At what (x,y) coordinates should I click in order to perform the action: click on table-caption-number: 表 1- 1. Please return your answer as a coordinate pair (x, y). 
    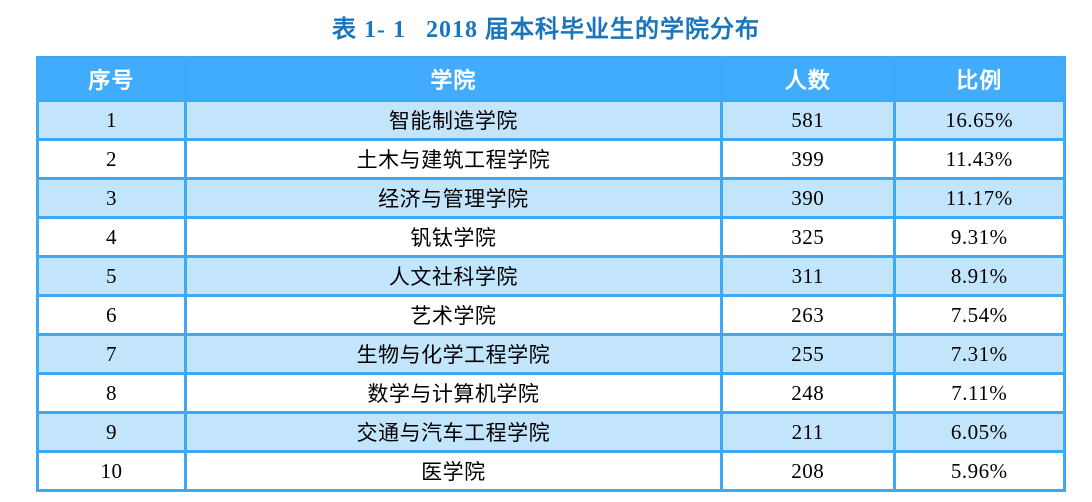
    Looking at the image, I should click on (369, 30).